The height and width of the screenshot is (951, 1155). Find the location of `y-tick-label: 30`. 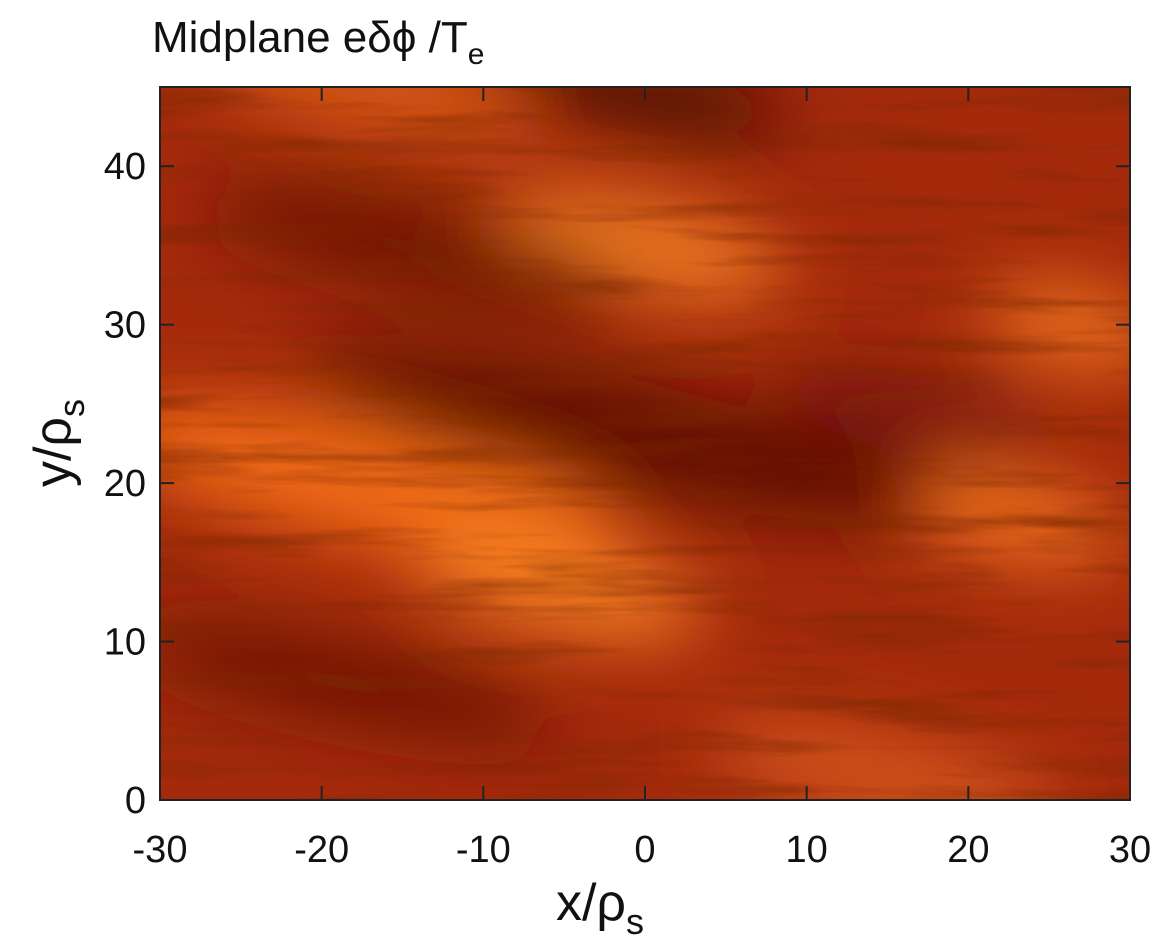

y-tick-label: 30 is located at coordinates (125, 326).